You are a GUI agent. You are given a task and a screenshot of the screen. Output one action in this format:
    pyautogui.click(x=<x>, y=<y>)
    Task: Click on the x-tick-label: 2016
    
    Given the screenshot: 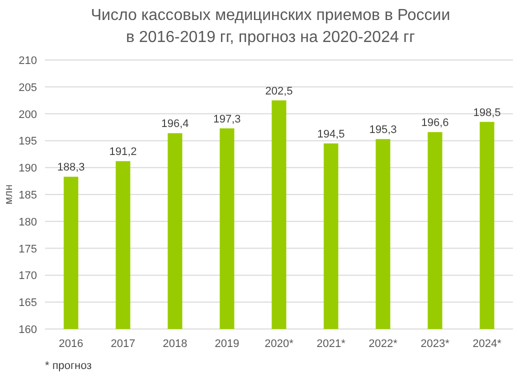 What is the action you would take?
    pyautogui.click(x=71, y=344)
    